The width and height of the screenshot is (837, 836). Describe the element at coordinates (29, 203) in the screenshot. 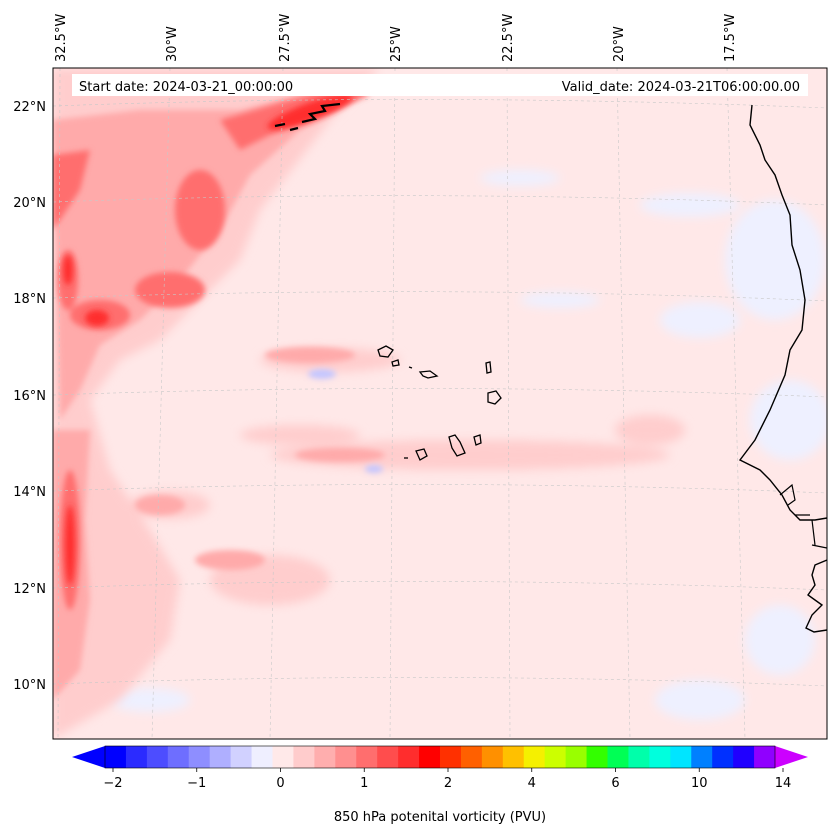

I see `lat-label: 20°N` at that location.